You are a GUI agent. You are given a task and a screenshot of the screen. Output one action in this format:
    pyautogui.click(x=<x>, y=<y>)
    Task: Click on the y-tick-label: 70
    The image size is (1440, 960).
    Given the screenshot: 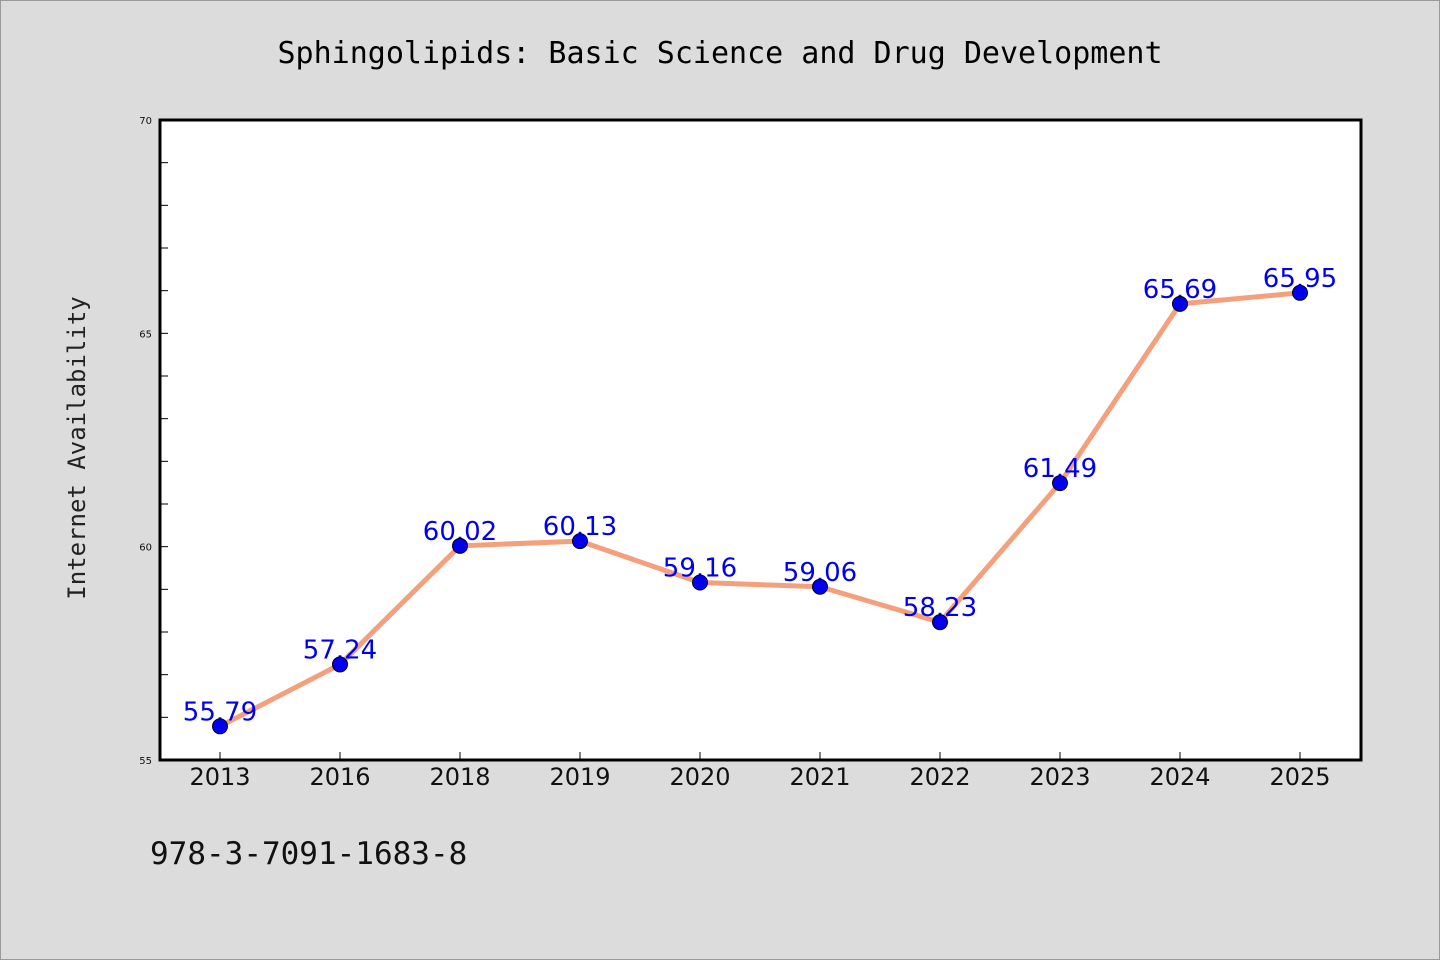 What is the action you would take?
    pyautogui.click(x=145, y=121)
    